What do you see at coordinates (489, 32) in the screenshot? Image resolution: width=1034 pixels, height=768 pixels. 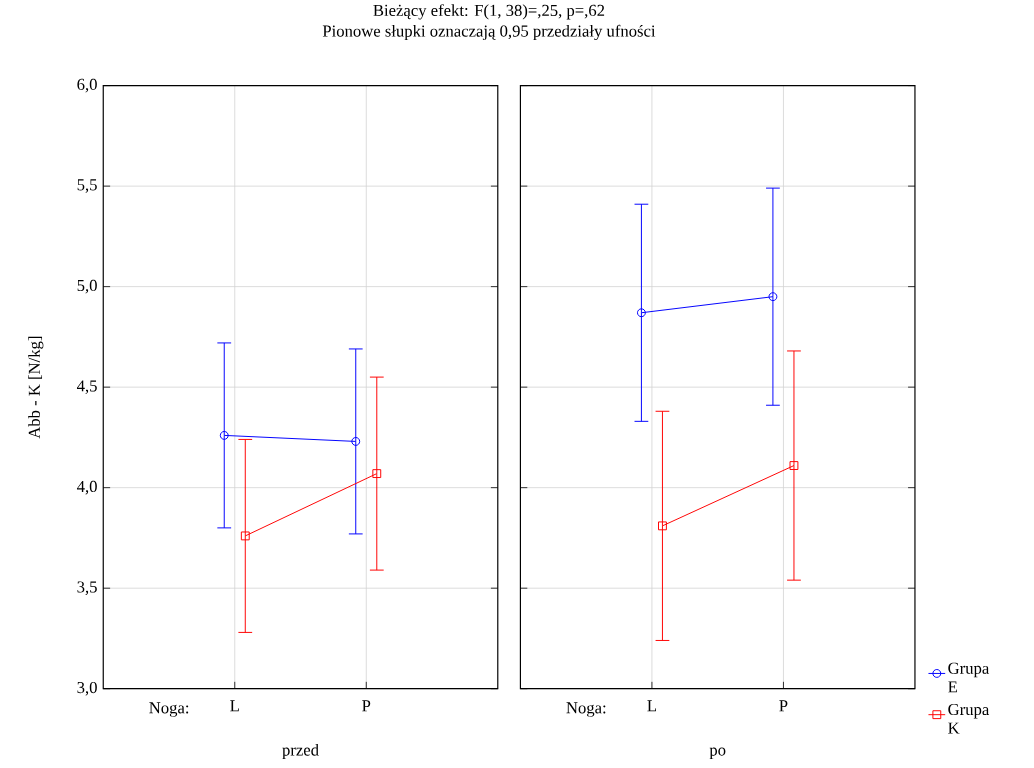 I see `chart-subtitle: Pionowe słupki oznaczają 0,95 przedziały ufności` at bounding box center [489, 32].